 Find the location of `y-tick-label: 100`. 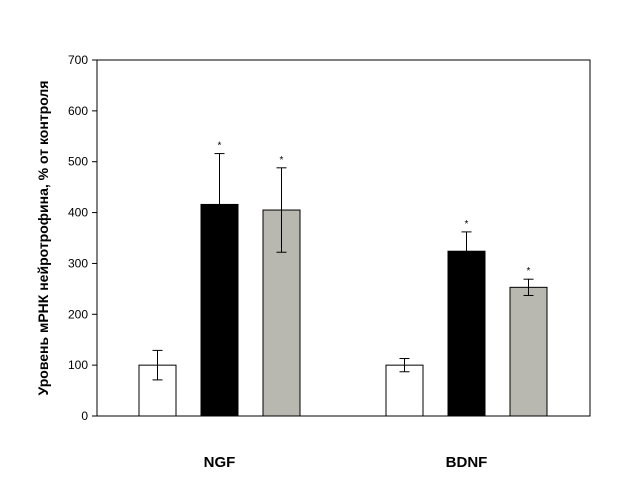

y-tick-label: 100 is located at coordinates (78, 365).